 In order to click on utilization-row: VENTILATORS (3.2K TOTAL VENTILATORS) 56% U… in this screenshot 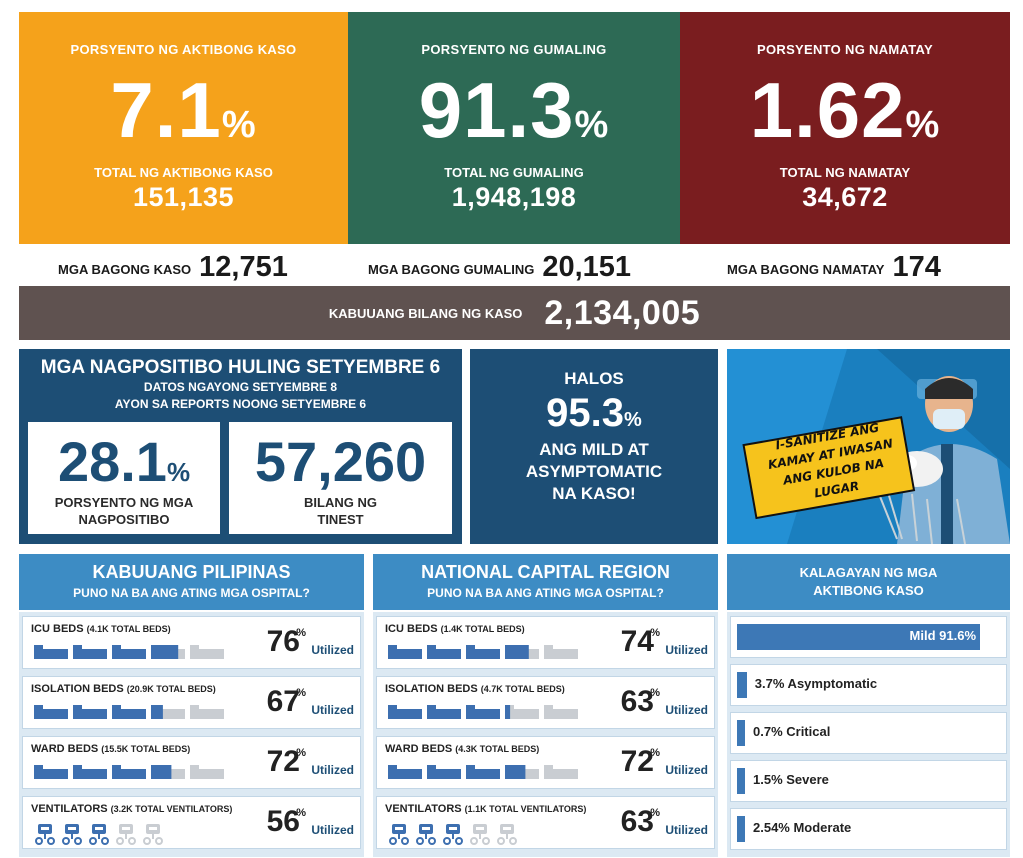, I will do `click(191, 822)`.